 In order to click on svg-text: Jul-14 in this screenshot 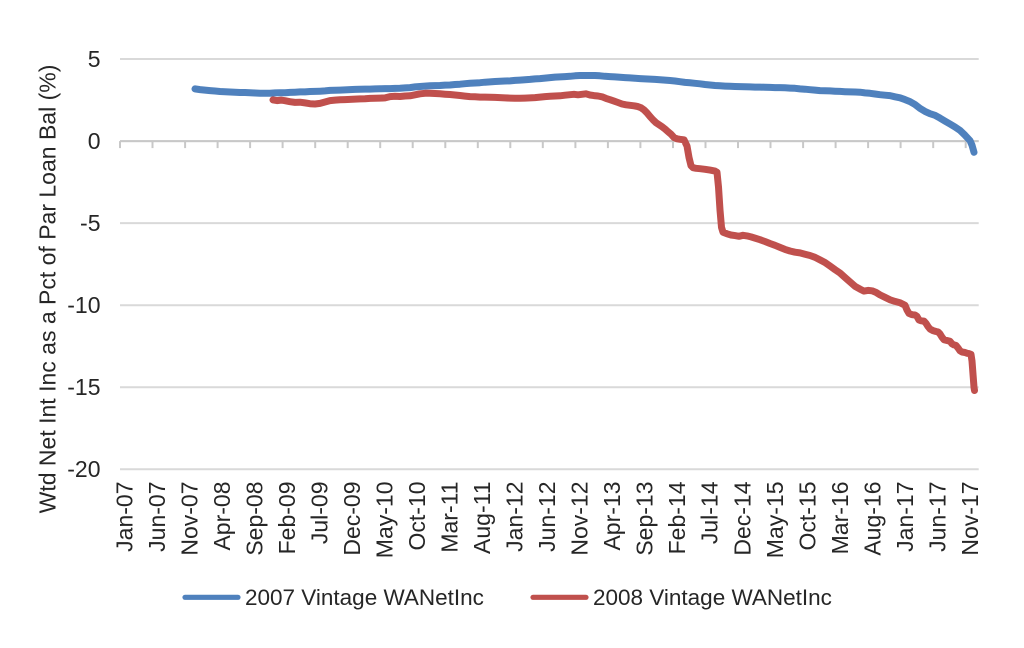, I will do `click(710, 512)`.